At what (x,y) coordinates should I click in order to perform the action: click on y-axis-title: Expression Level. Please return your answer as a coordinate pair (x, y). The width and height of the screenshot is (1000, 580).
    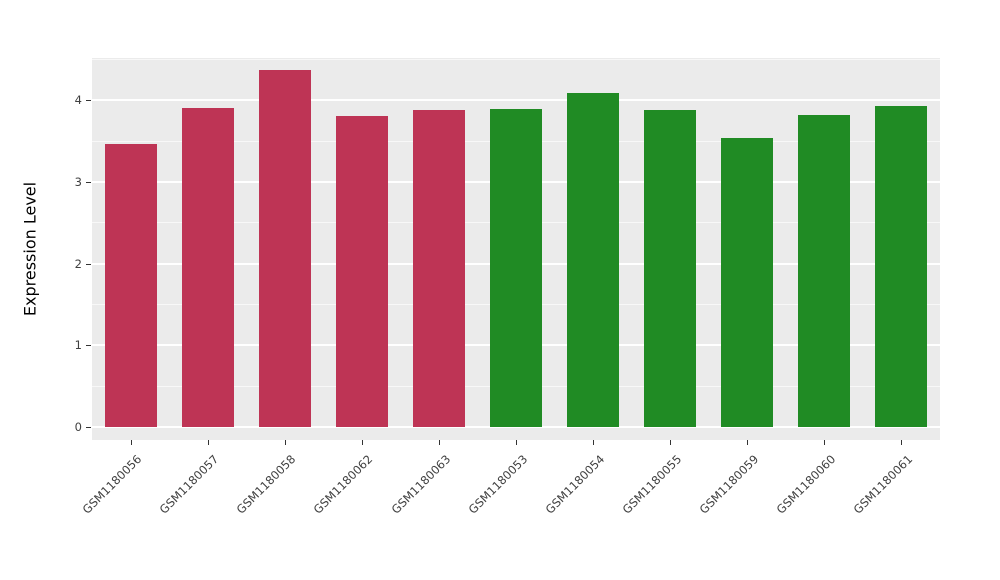
    Looking at the image, I should click on (30, 249).